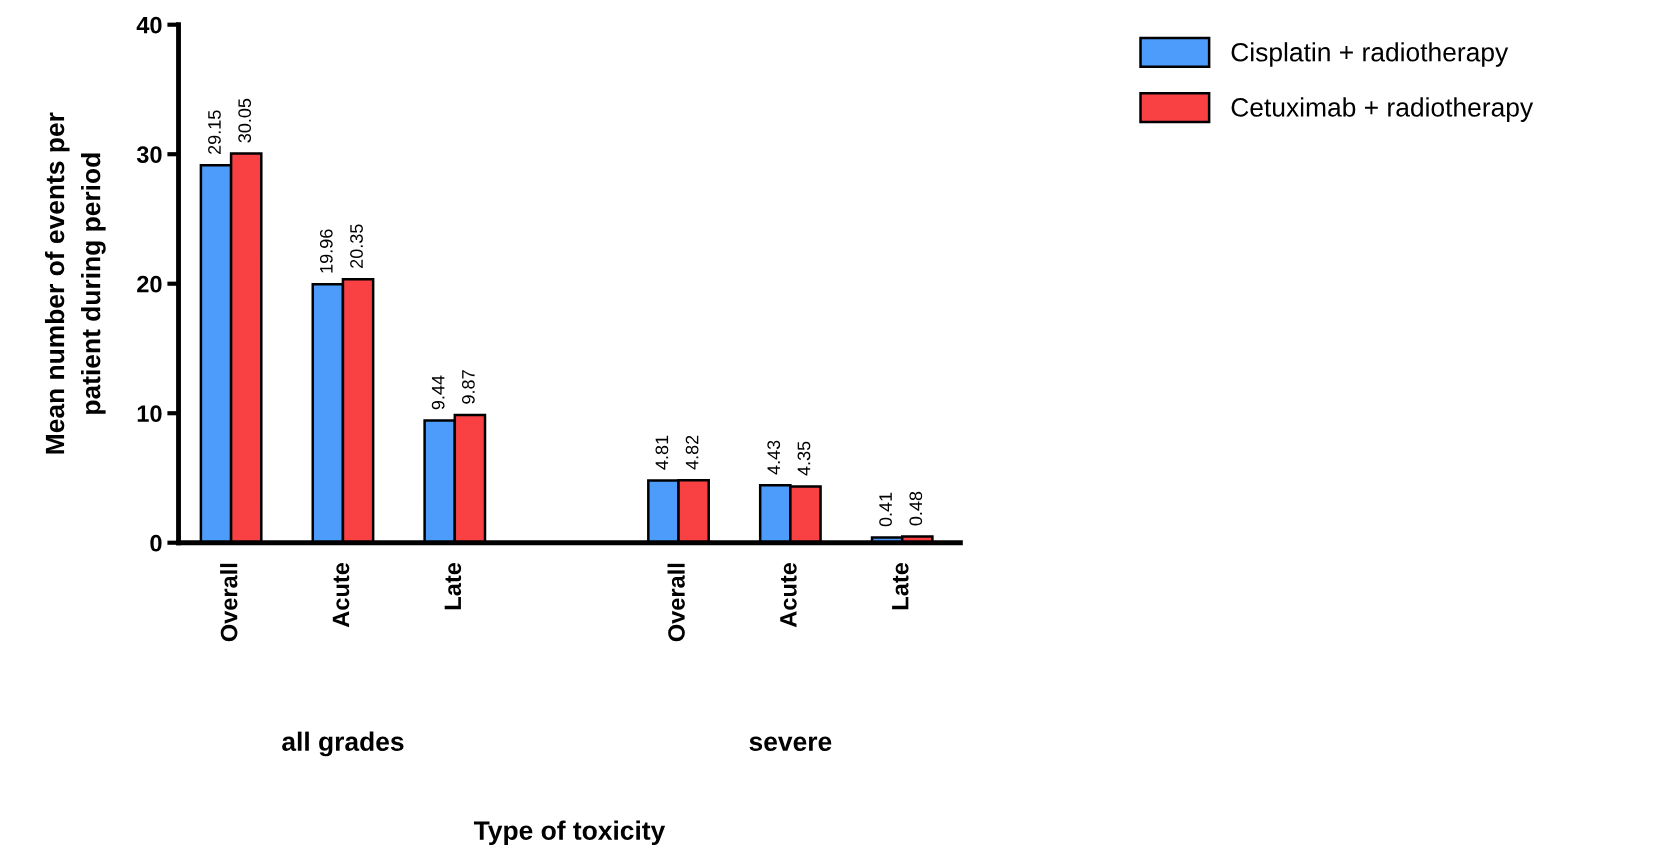  What do you see at coordinates (468, 387) in the screenshot?
I see `data-label: 9.87` at bounding box center [468, 387].